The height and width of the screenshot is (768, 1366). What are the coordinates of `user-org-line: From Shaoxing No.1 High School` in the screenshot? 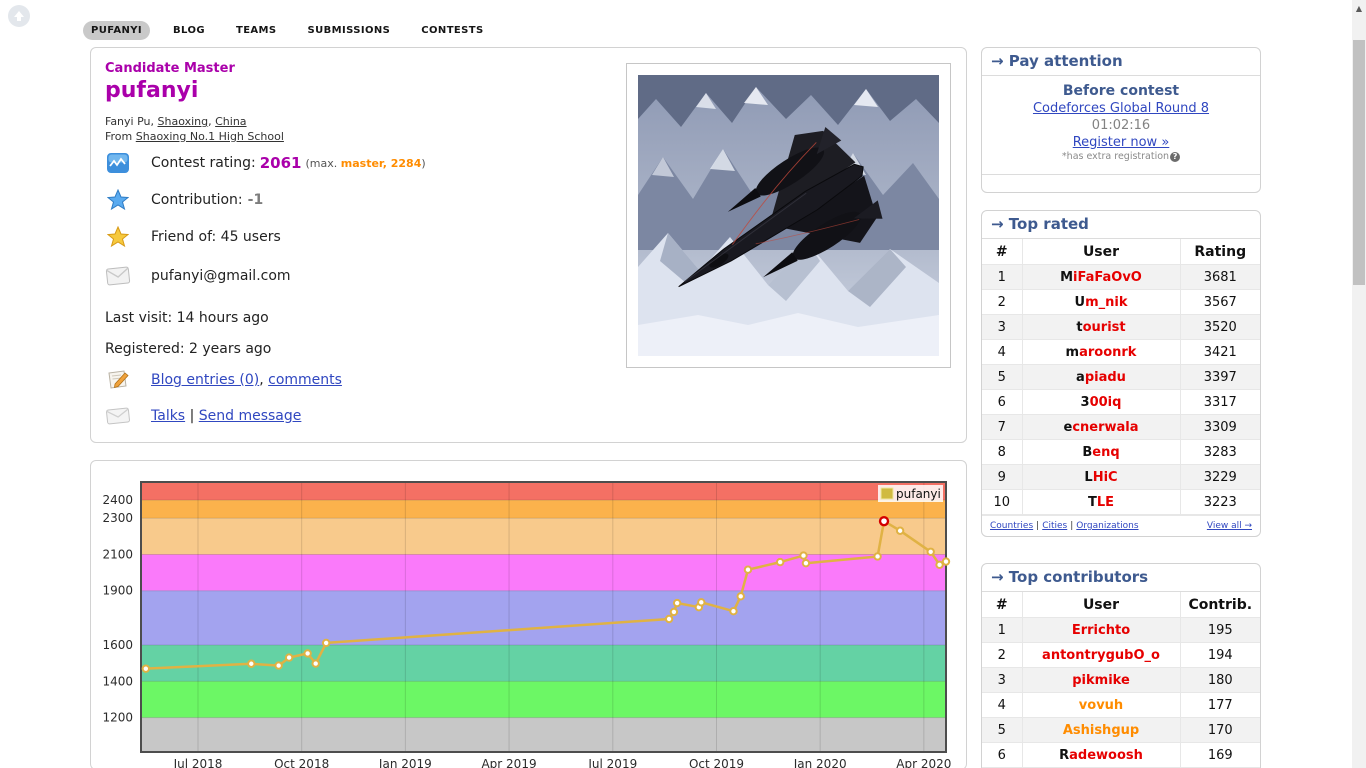 It's located at (194, 136).